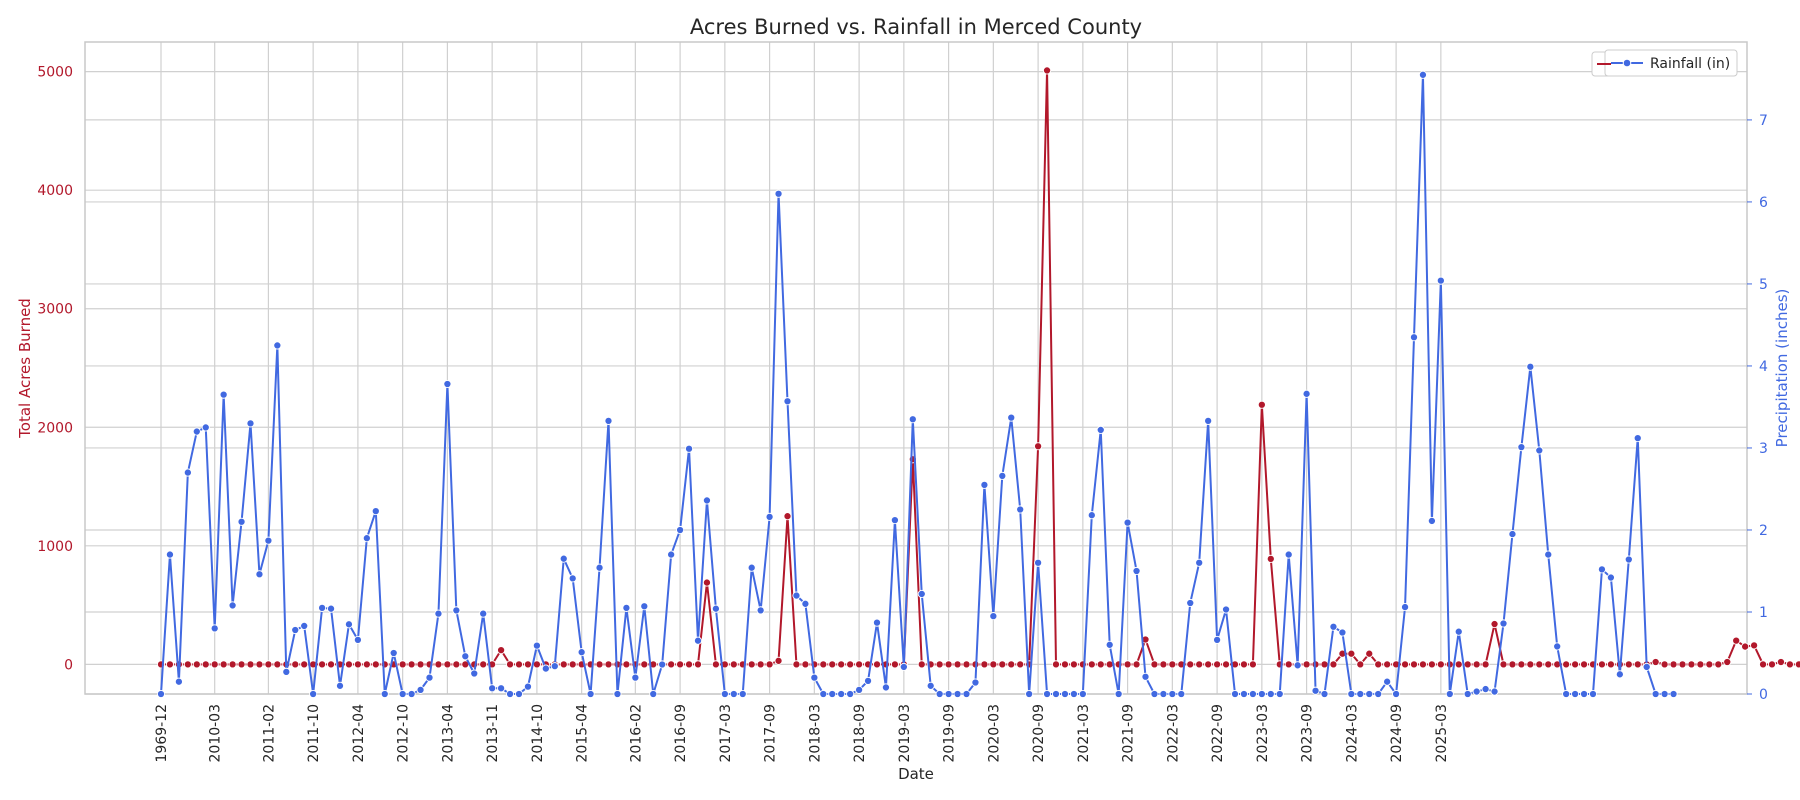 Image resolution: width=1800 pixels, height=800 pixels. Describe the element at coordinates (1664, 63) in the screenshot. I see `legend: Rainfall (in)` at that location.